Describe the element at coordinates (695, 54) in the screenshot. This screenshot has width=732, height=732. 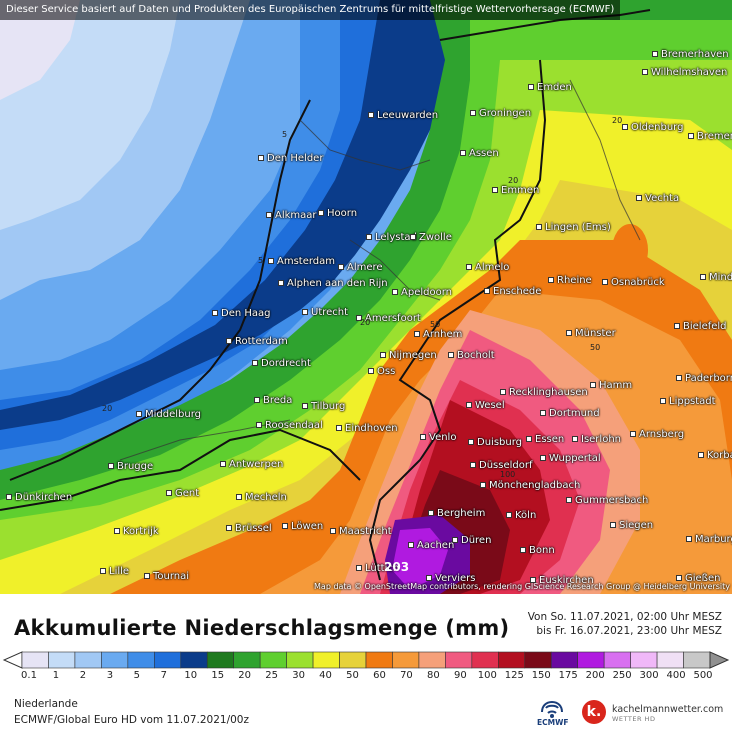
I see `city-name: Bremerhaven` at that location.